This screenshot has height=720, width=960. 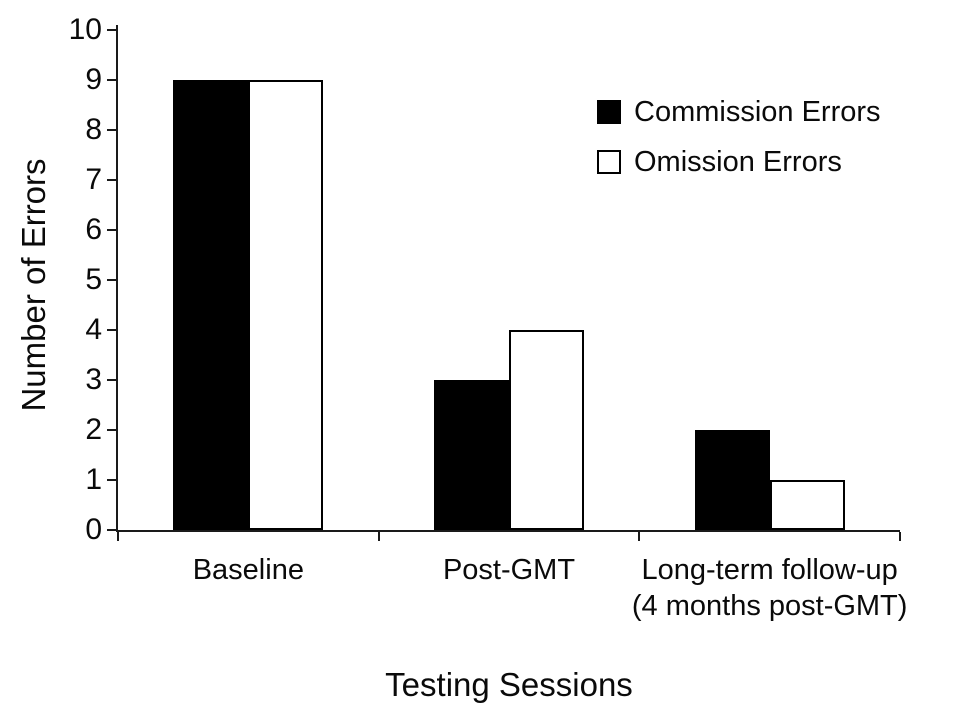 I want to click on x-axis-title: Testing Sessions, so click(x=509, y=684).